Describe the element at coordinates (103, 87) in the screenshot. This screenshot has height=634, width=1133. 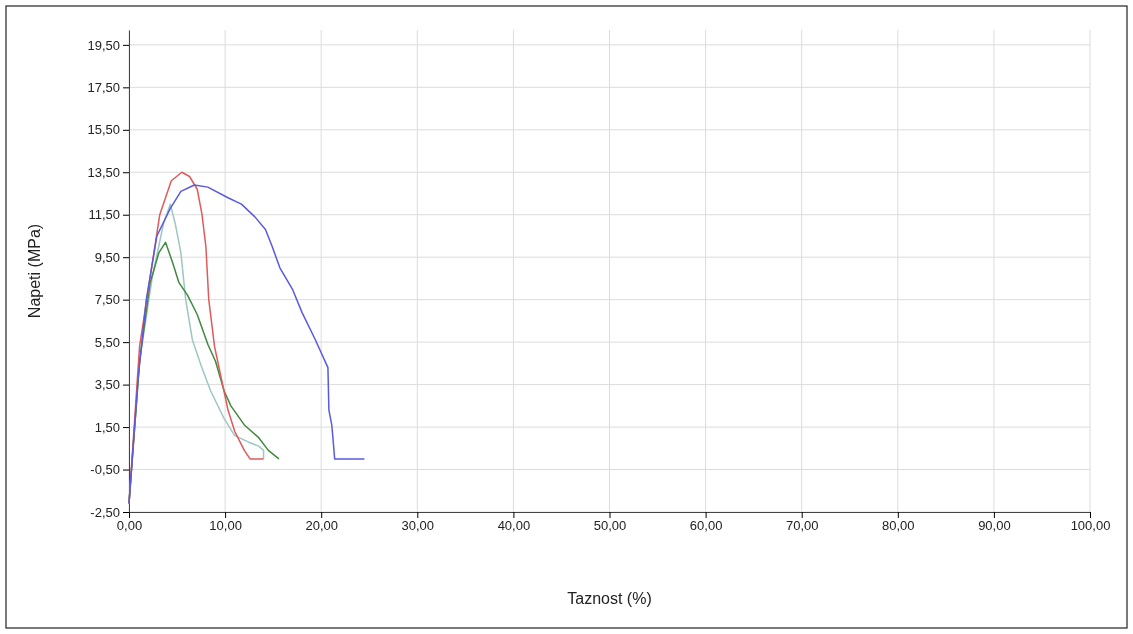
I see `y-tick-label: 17,50` at that location.